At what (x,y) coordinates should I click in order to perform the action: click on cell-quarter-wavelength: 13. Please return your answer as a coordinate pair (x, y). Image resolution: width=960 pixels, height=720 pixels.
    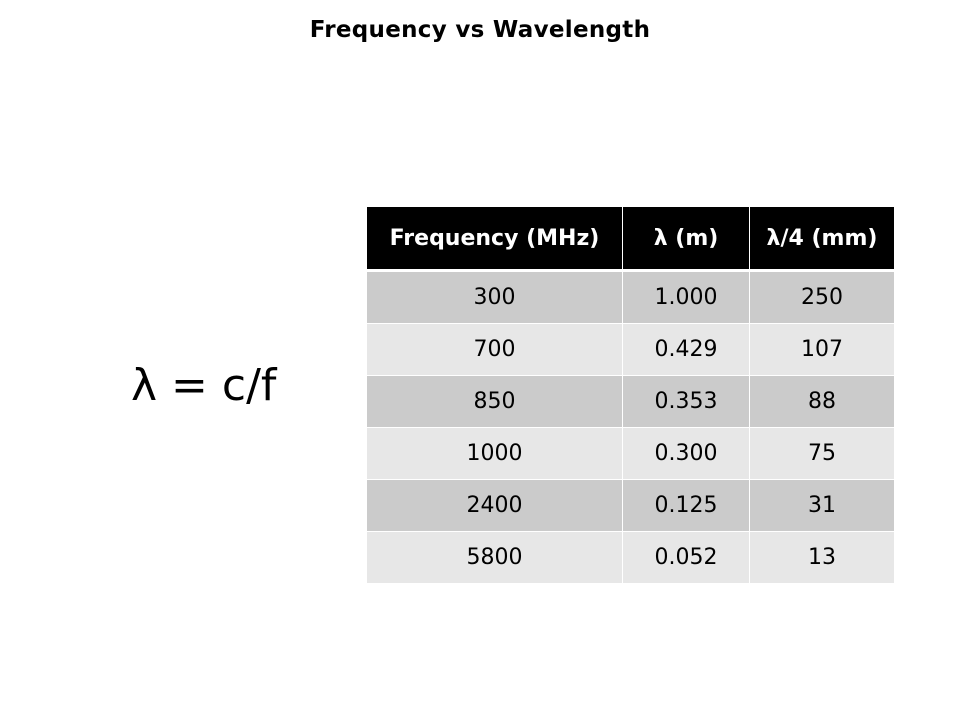
    Looking at the image, I should click on (822, 557).